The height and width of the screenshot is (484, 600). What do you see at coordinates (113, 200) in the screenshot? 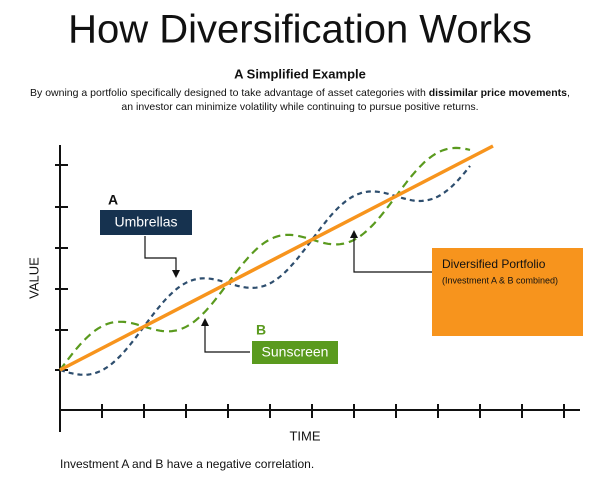
I see `letter-a: A` at bounding box center [113, 200].